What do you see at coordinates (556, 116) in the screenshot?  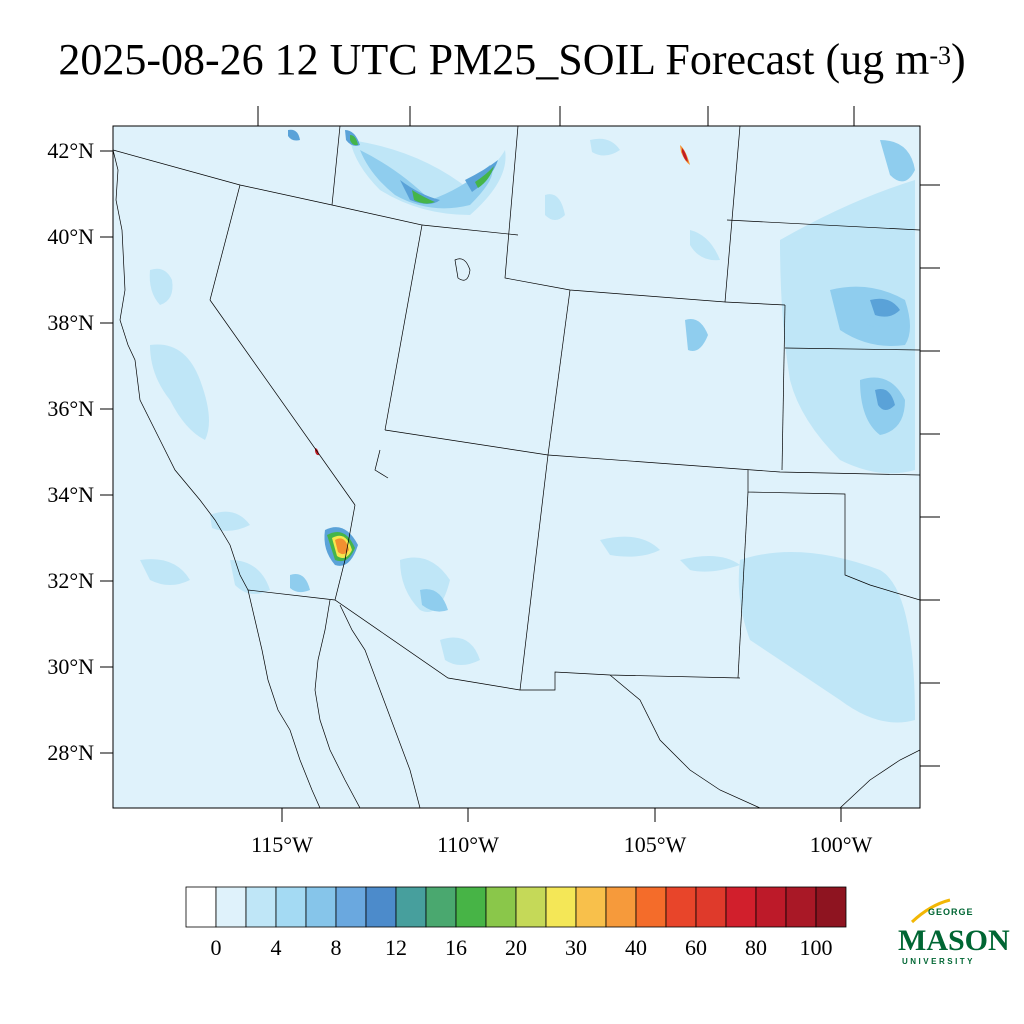 I see `top-ticks` at bounding box center [556, 116].